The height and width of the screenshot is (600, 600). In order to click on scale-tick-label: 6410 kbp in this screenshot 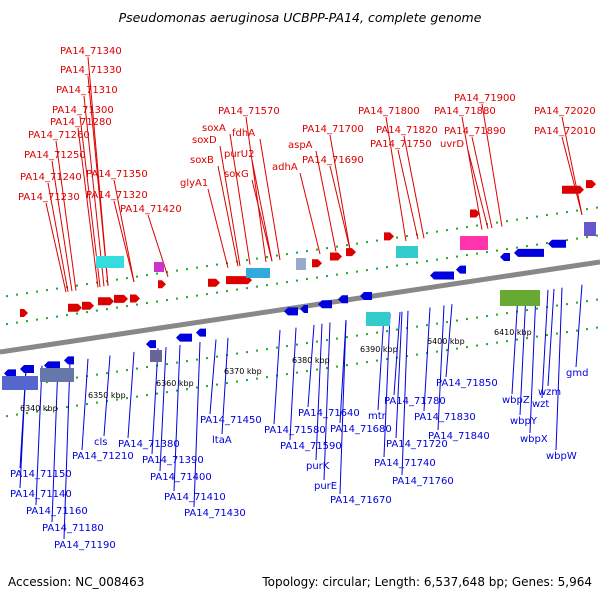, I will do `click(513, 332)`.